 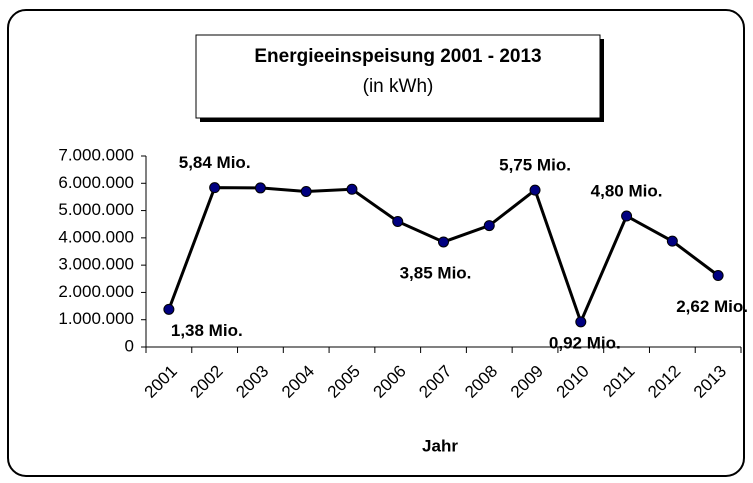 I want to click on data-label: 3,85 Mio., so click(x=436, y=272).